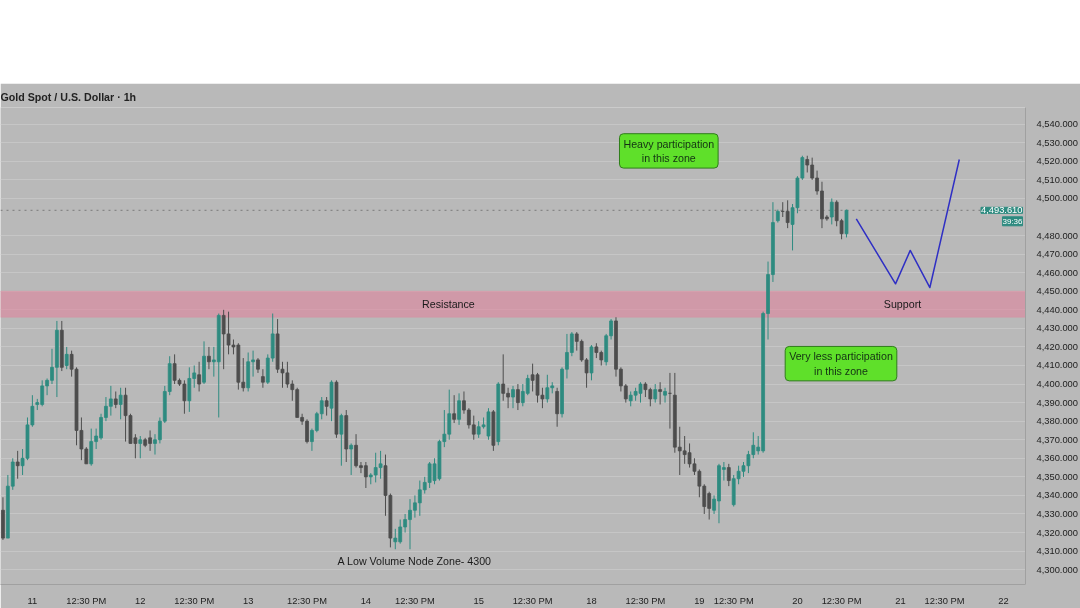 This screenshot has height=608, width=1080. I want to click on y-tick-label: 4,310.000, so click(1057, 551).